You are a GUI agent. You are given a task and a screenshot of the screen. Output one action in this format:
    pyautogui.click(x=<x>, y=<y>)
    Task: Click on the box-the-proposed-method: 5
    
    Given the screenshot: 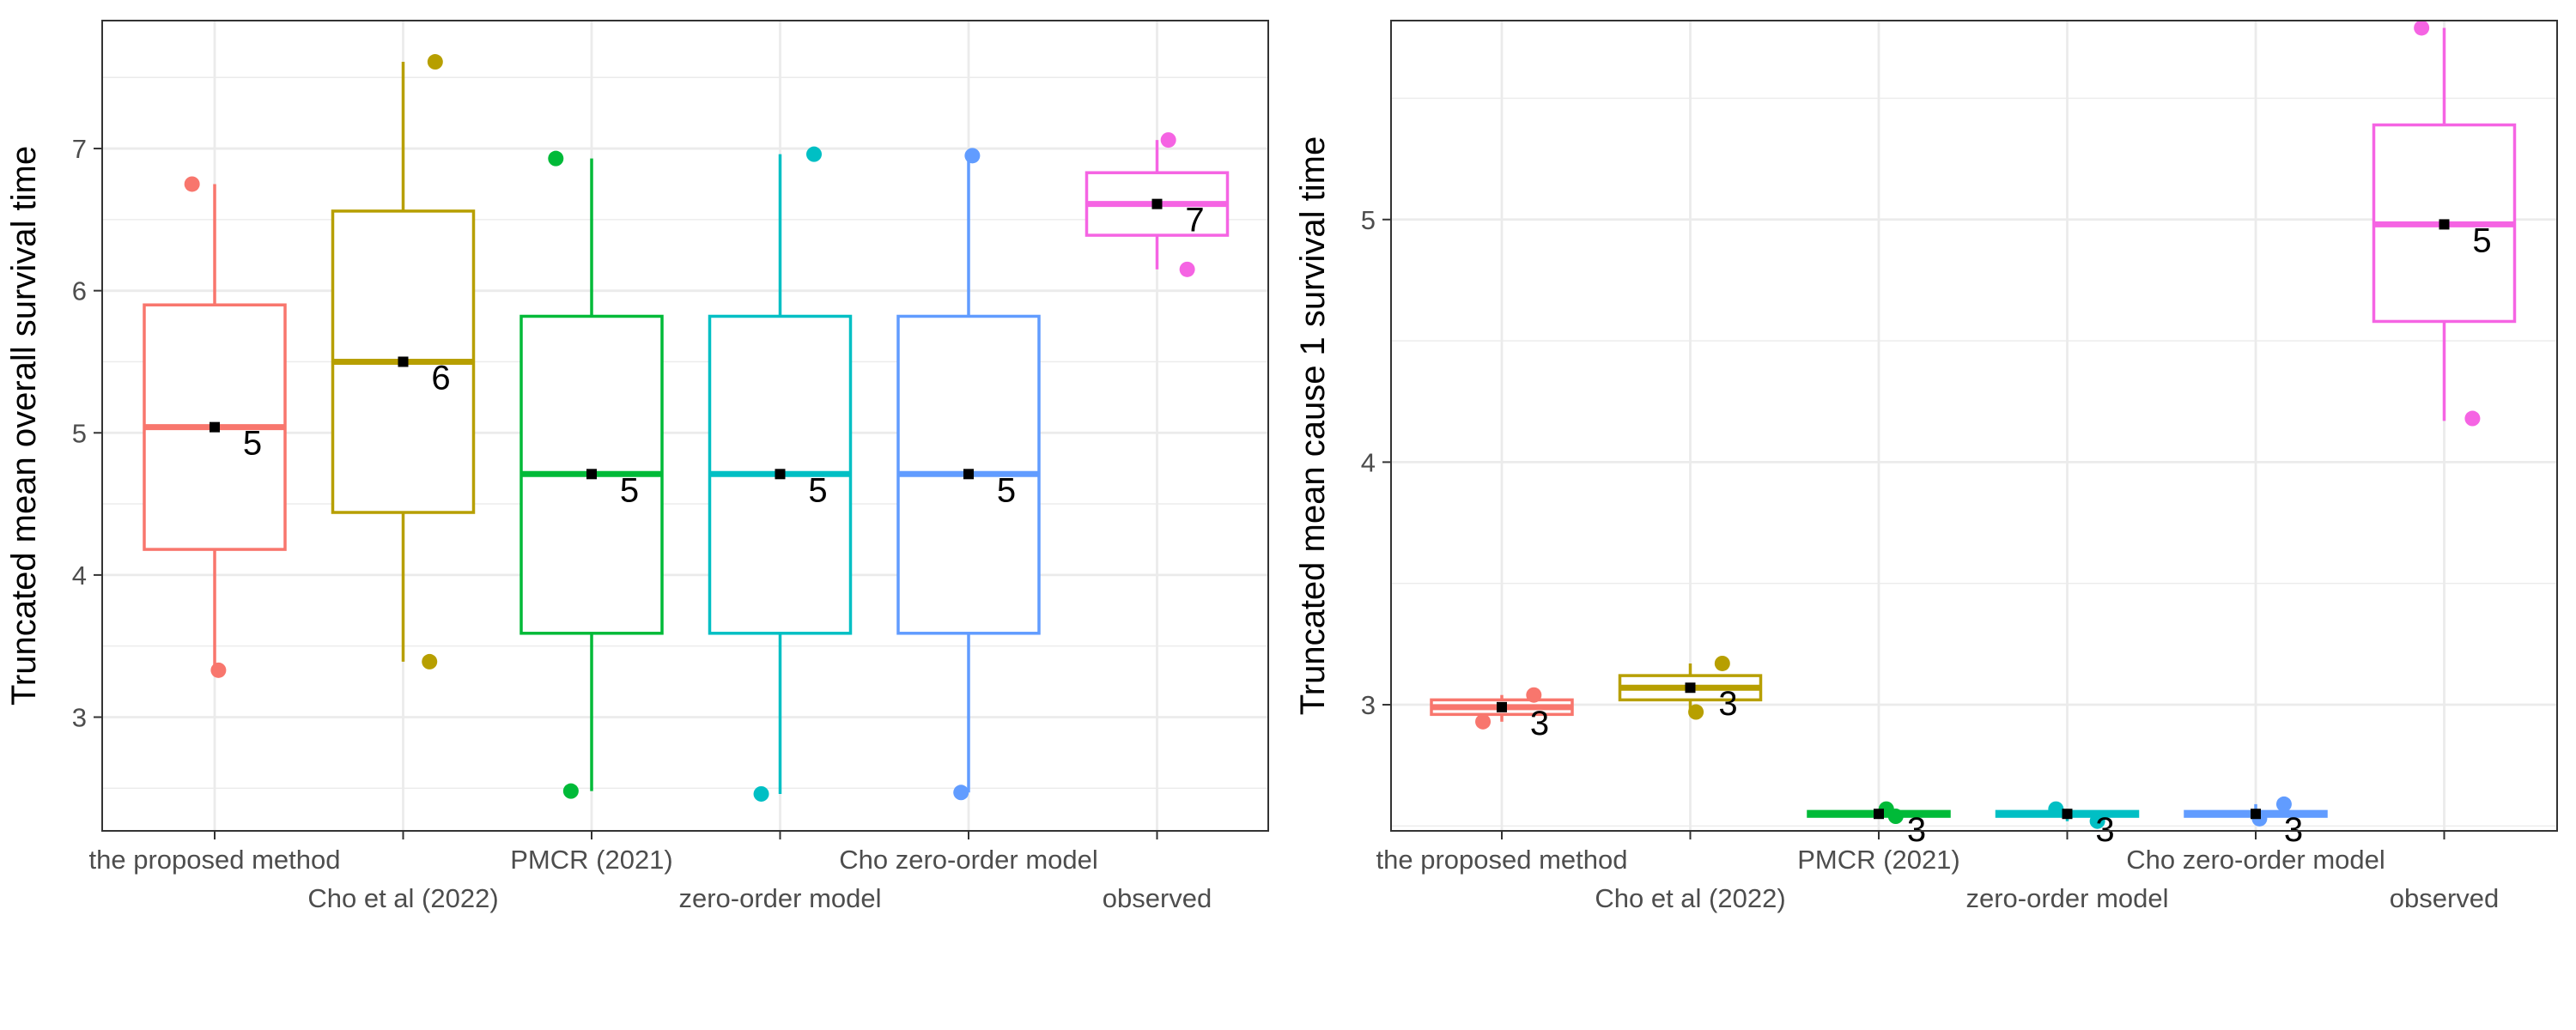 What is the action you would take?
    pyautogui.click(x=215, y=427)
    